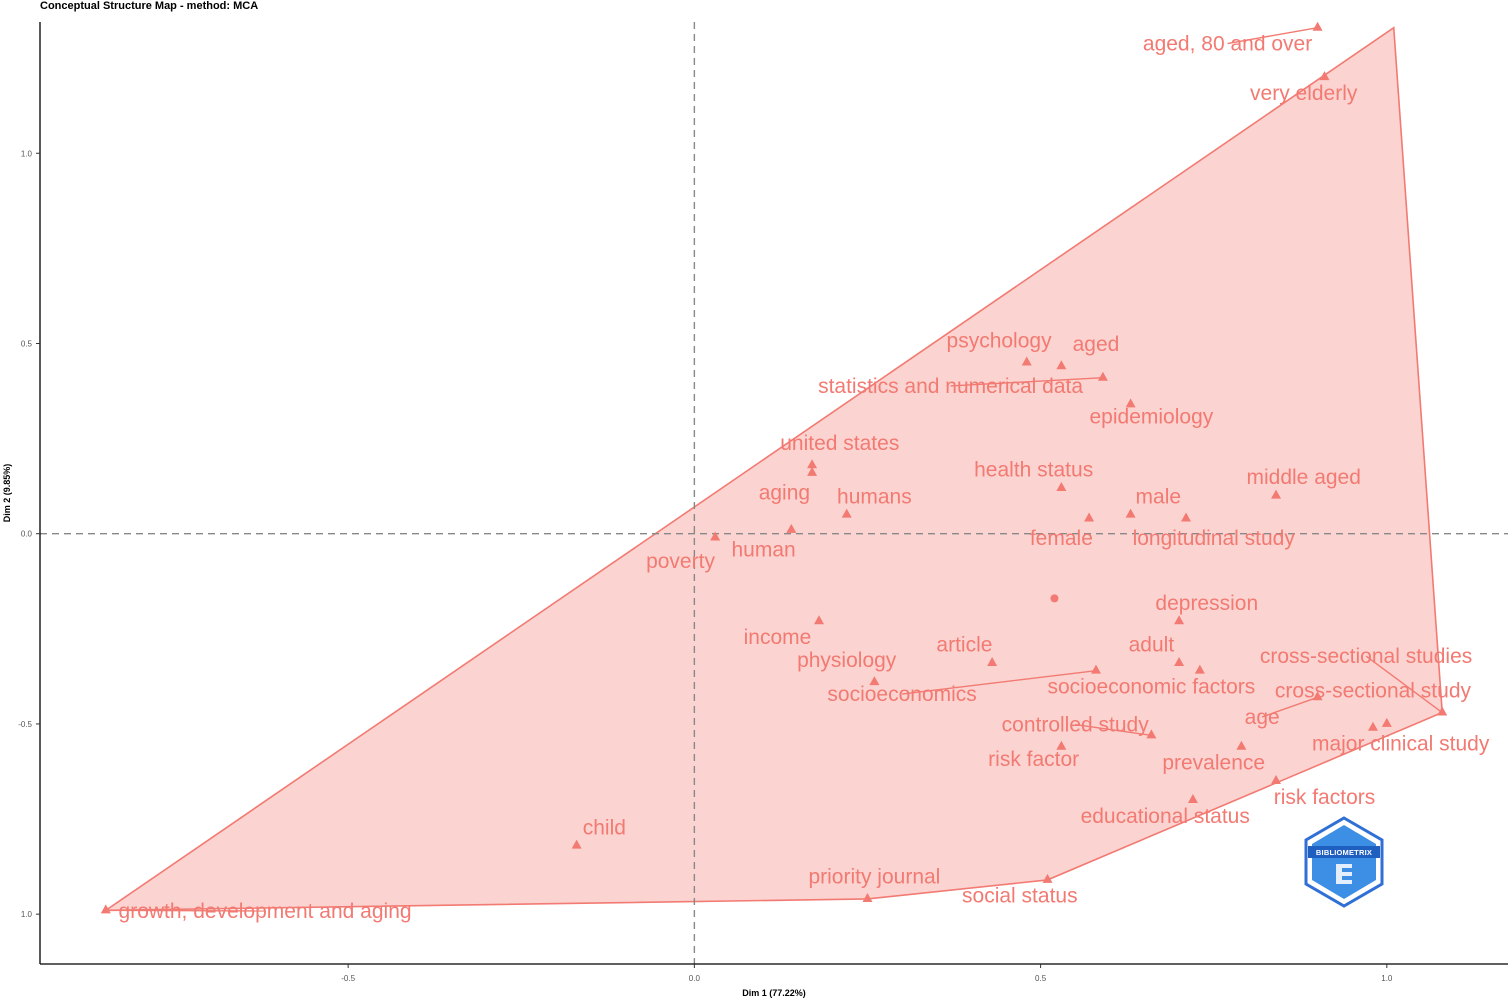  Describe the element at coordinates (1061, 538) in the screenshot. I see `point-label: female` at that location.